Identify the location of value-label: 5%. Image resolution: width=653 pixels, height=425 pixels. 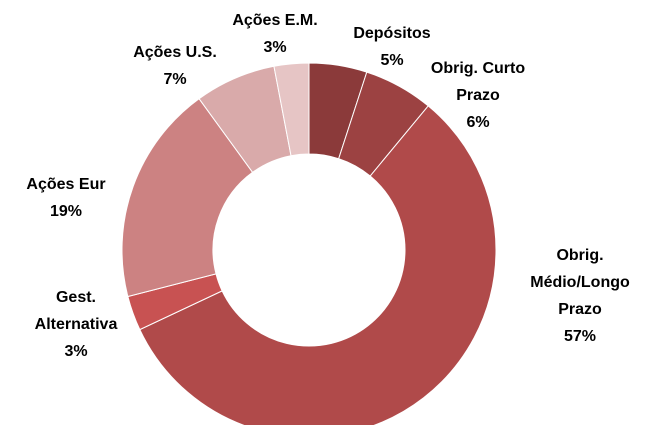
(392, 60).